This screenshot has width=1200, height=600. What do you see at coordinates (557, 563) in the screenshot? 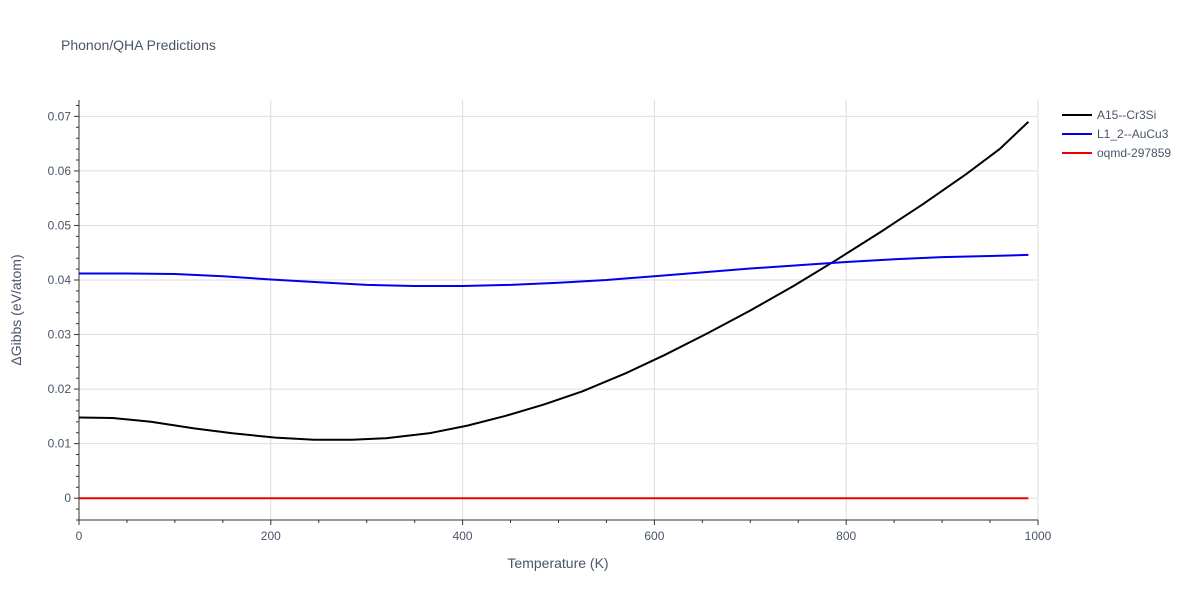
I see `x-axis-title: Temperature (K)` at bounding box center [557, 563].